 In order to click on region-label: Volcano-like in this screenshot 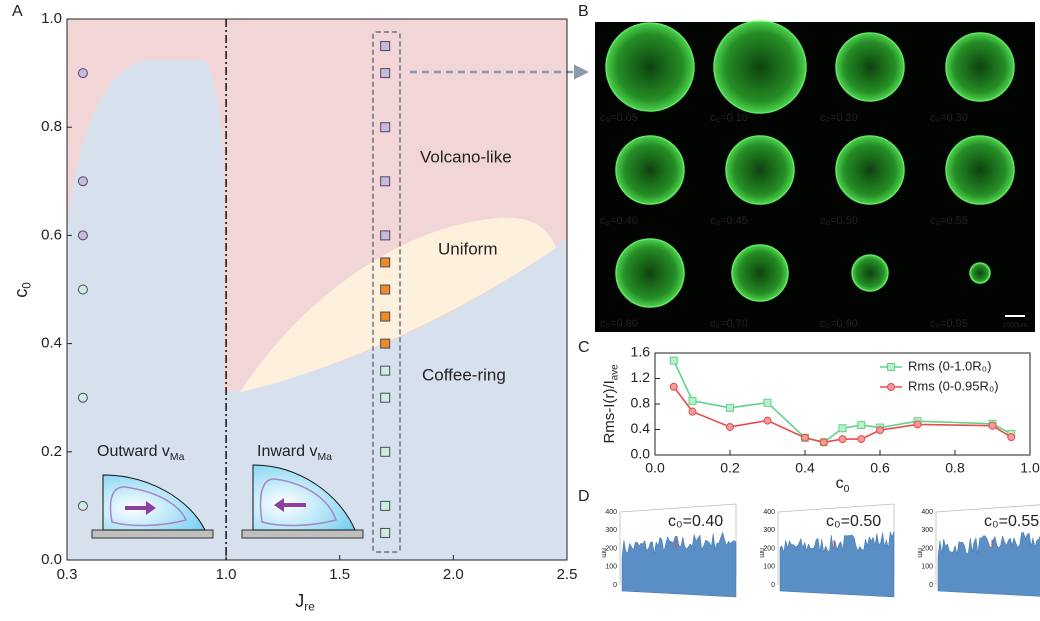, I will do `click(466, 156)`.